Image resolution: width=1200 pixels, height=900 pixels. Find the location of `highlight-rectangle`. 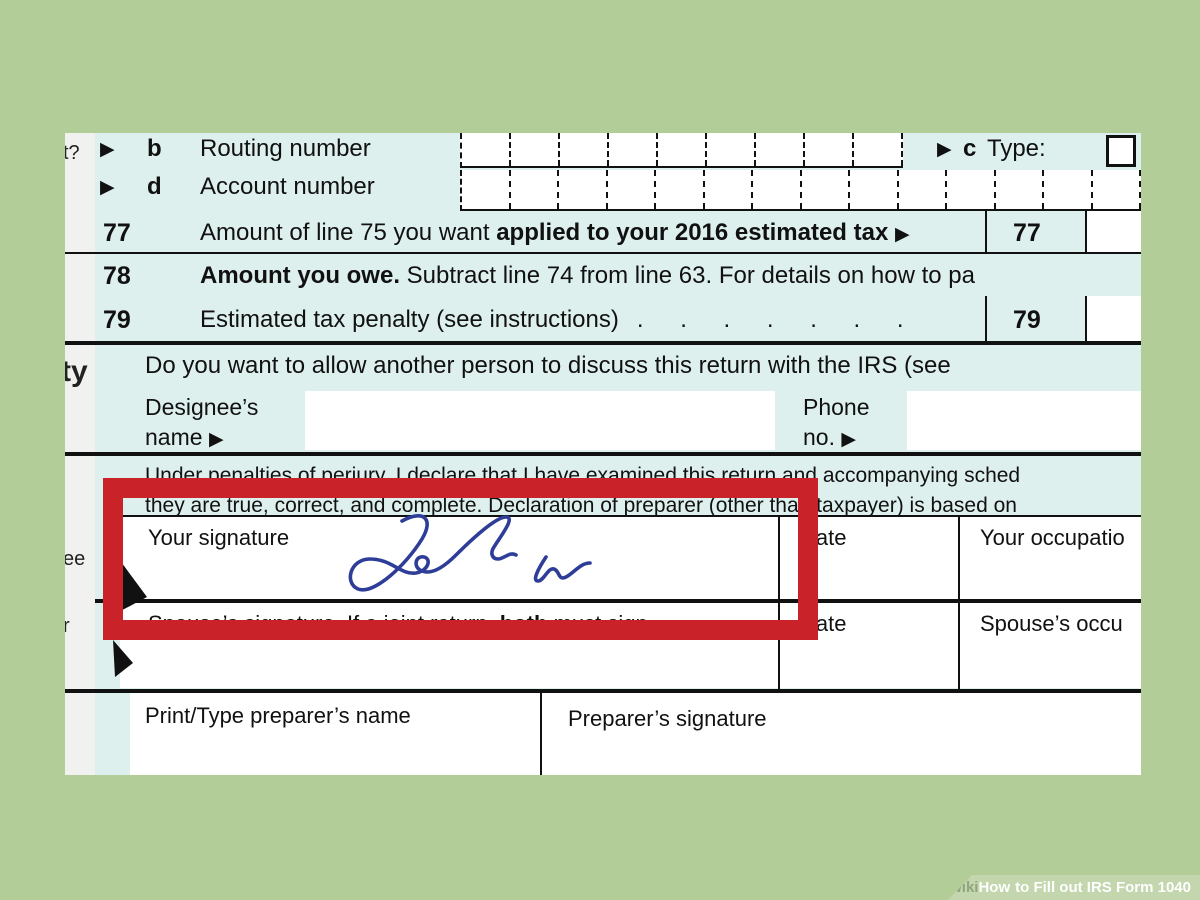

highlight-rectangle is located at coordinates (460, 559).